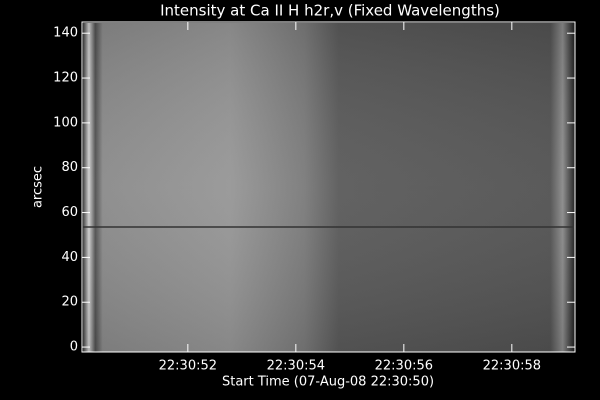  What do you see at coordinates (512, 366) in the screenshot?
I see `x-tick-label: 22:30:58` at bounding box center [512, 366].